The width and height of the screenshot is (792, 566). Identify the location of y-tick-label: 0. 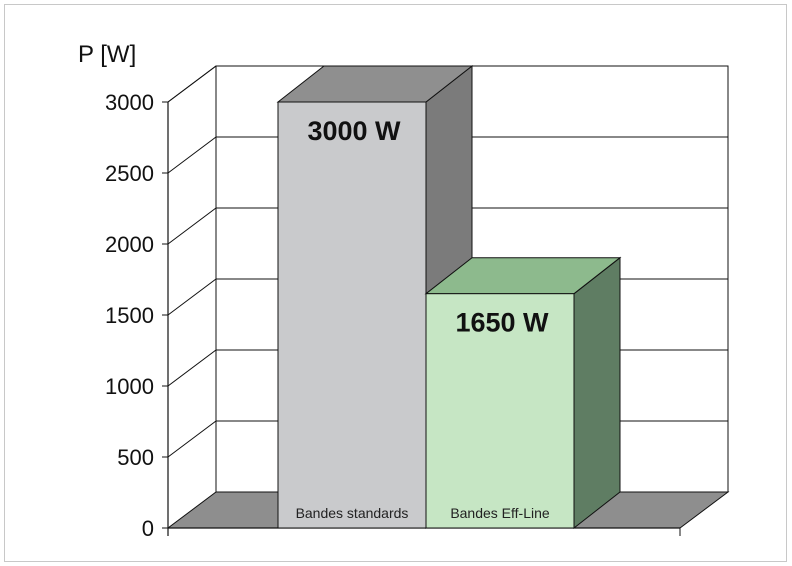
(148, 528).